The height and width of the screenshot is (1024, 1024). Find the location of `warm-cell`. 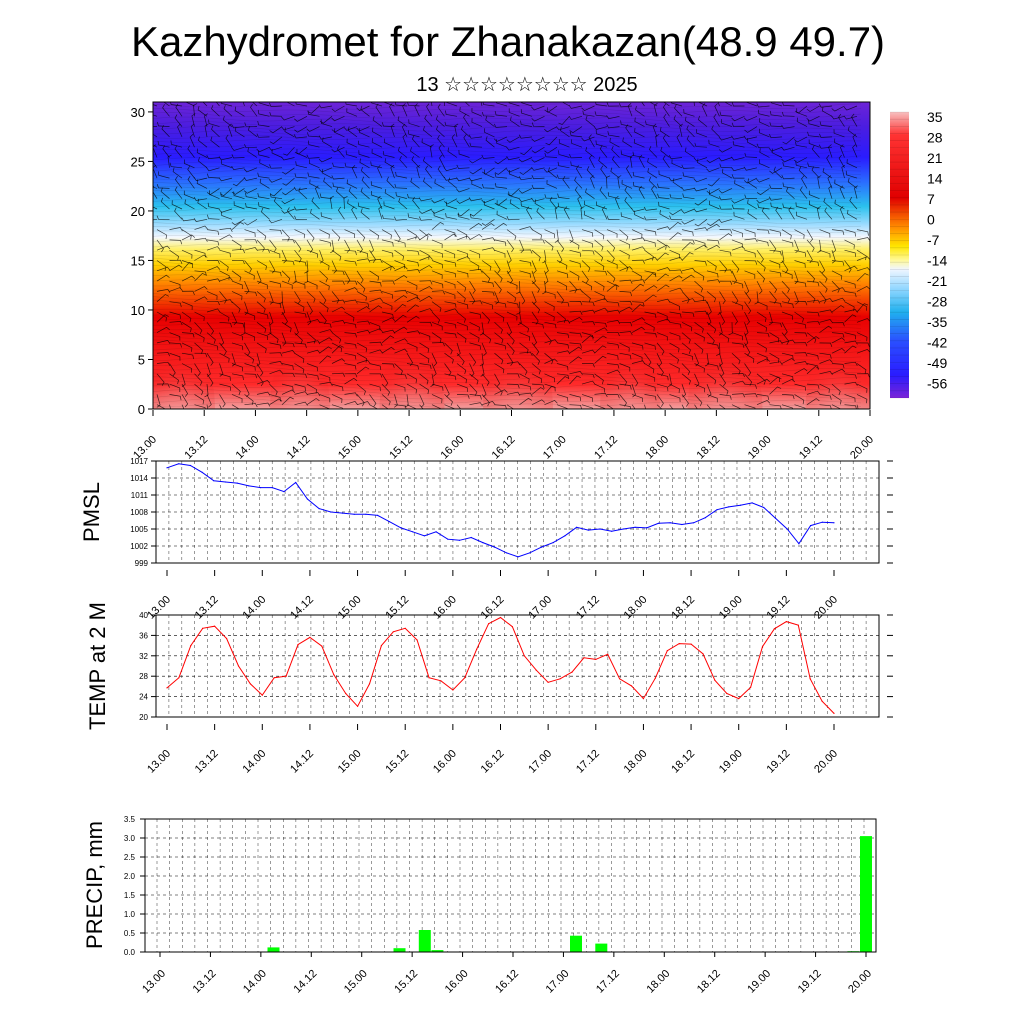

warm-cell is located at coordinates (837, 374).